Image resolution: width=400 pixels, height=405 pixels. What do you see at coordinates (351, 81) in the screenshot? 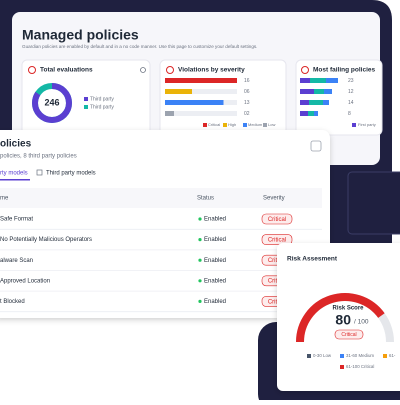
I see `bar-label: 23` at bounding box center [351, 81].